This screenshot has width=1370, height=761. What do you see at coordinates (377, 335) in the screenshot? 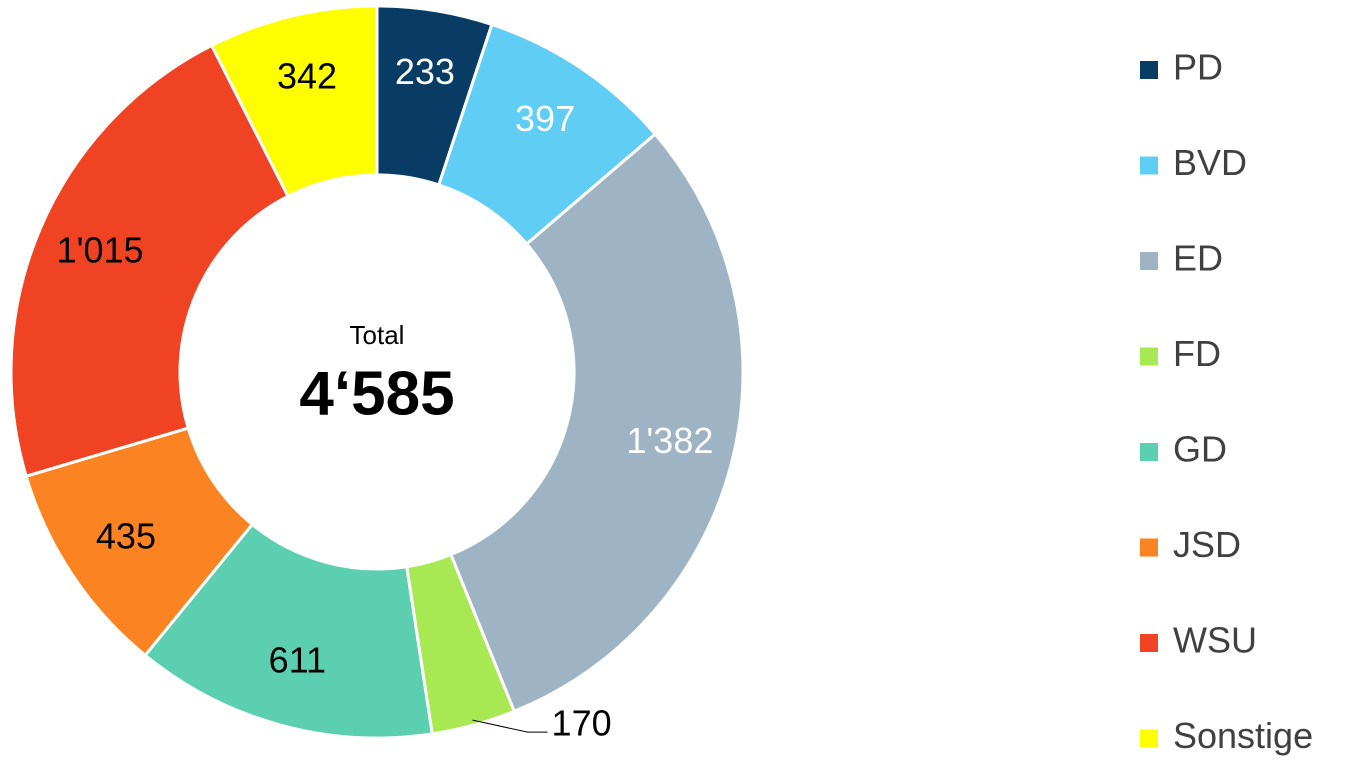
I see `center-title: Total` at bounding box center [377, 335].